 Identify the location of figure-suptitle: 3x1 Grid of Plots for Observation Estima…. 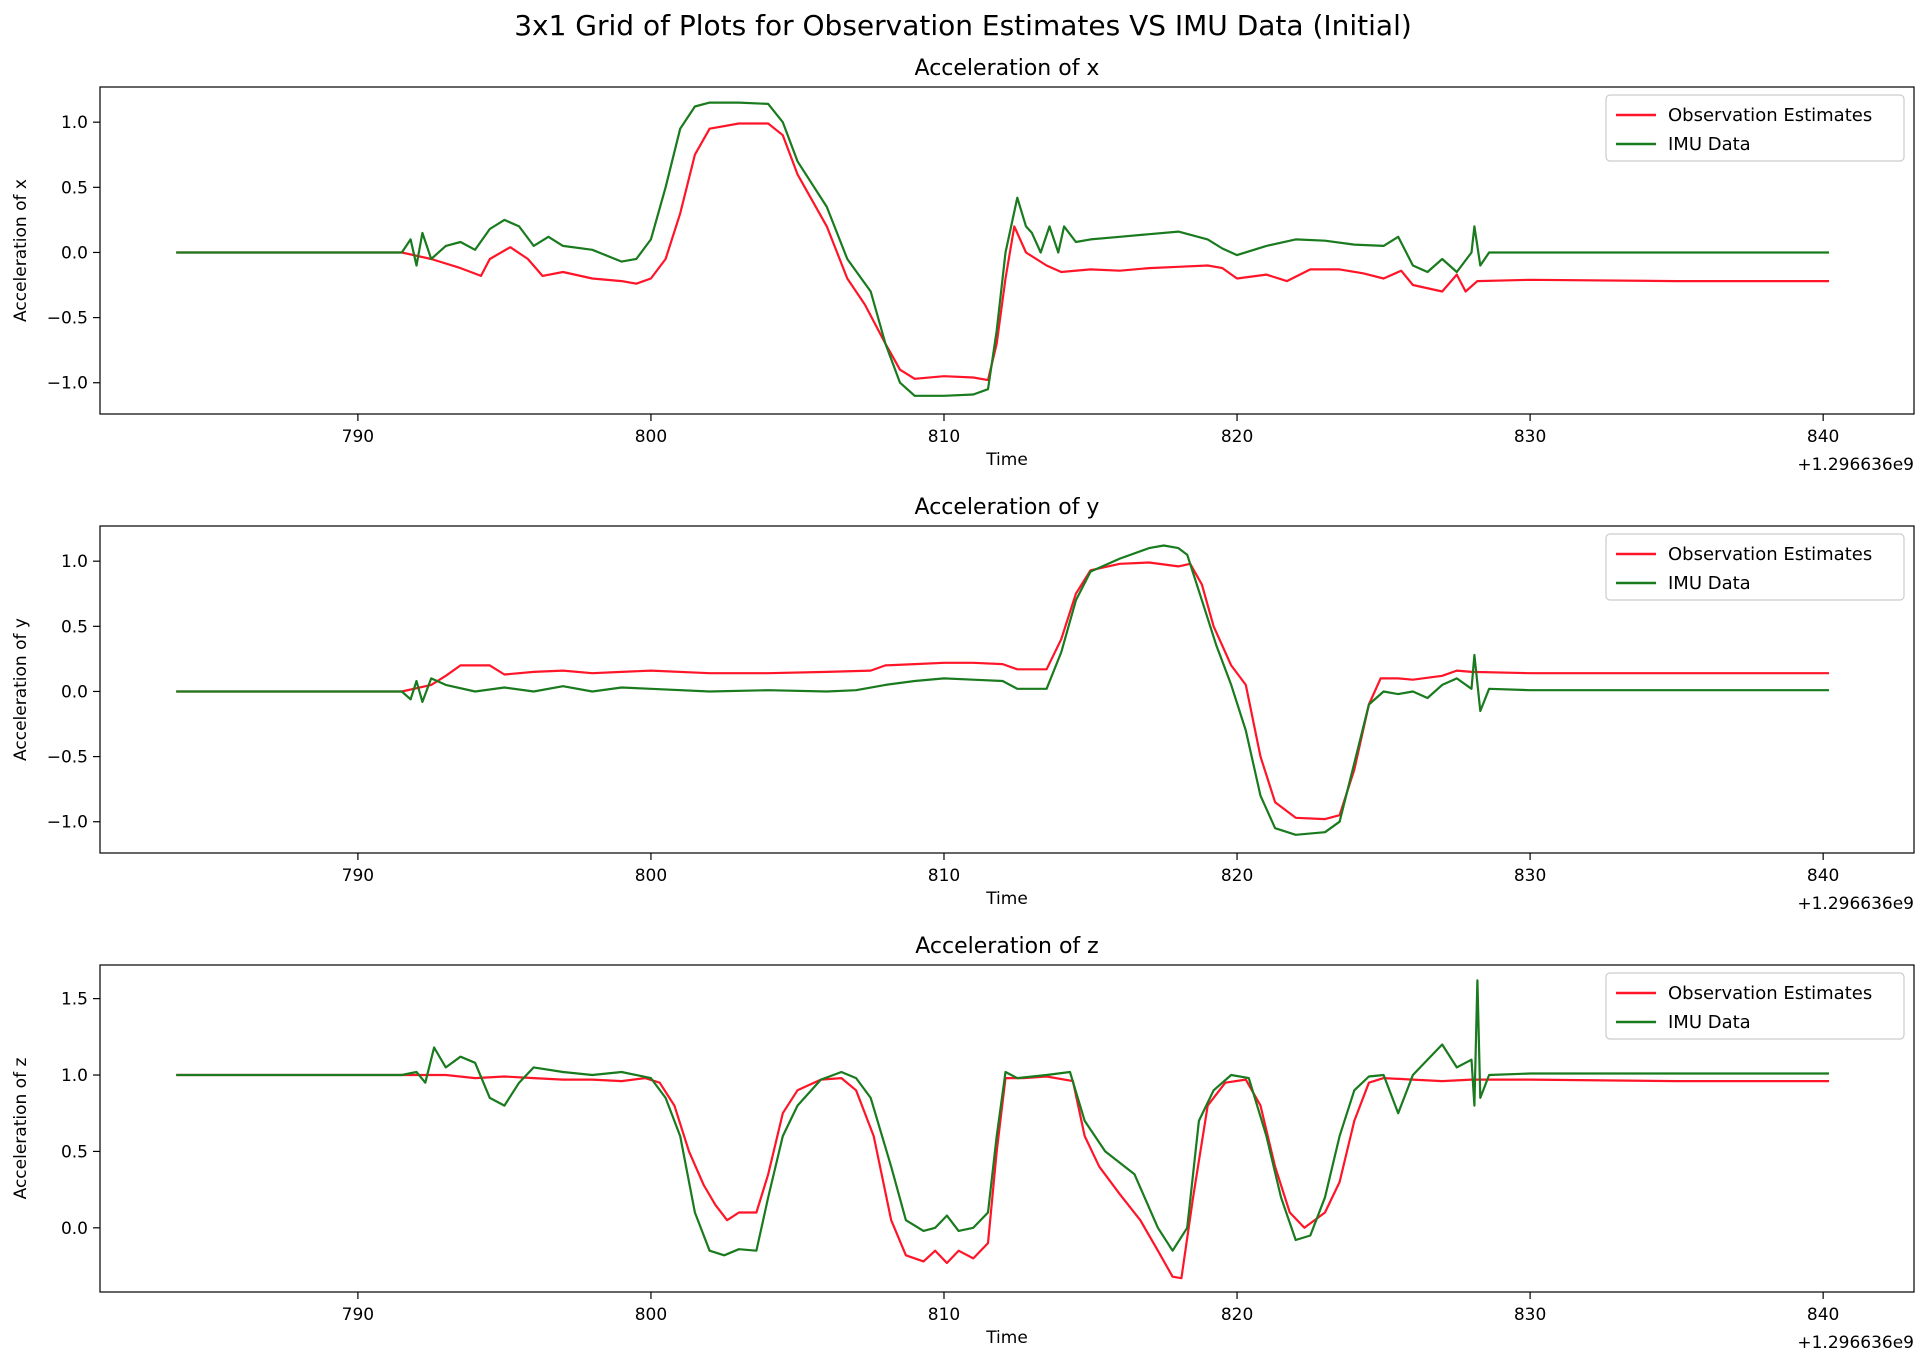
(963, 25).